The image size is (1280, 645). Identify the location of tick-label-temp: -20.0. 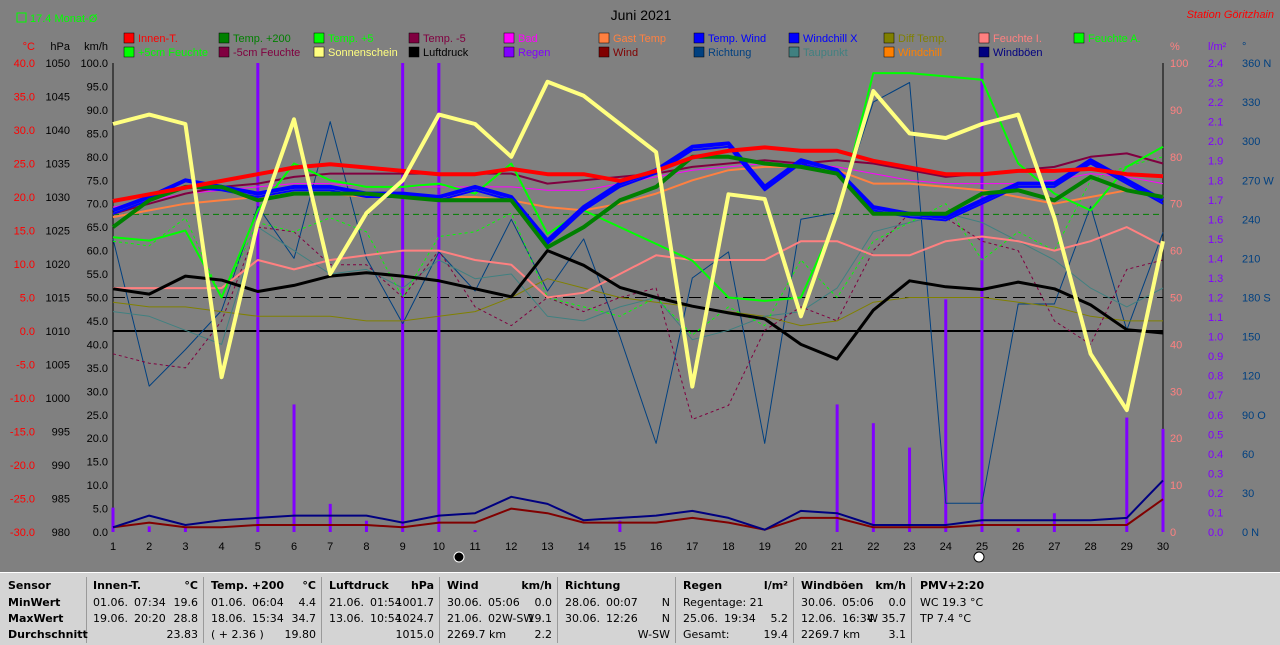
(22, 466).